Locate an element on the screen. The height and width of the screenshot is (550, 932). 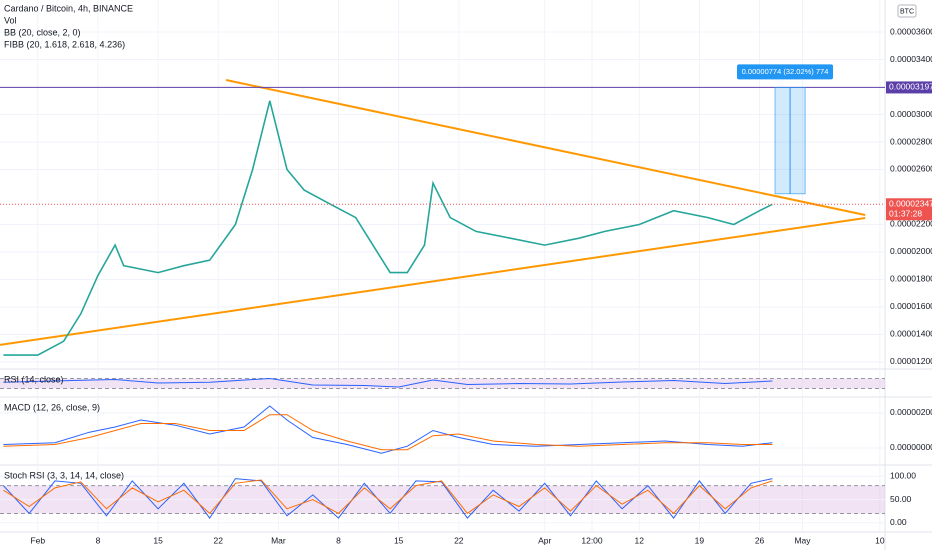
y-tick-label: 0.00000000 is located at coordinates (911, 447).